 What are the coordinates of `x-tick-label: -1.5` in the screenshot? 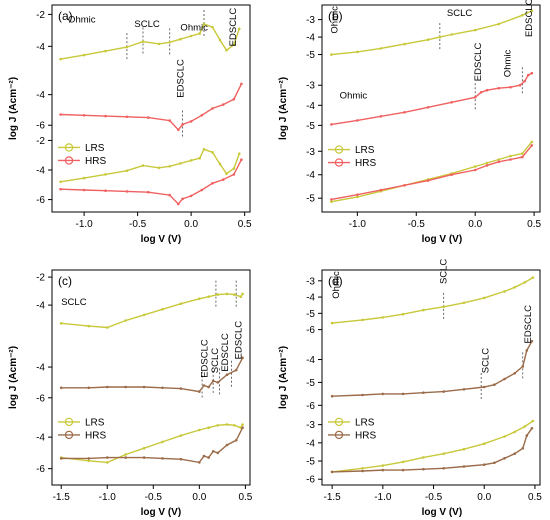 It's located at (333, 497).